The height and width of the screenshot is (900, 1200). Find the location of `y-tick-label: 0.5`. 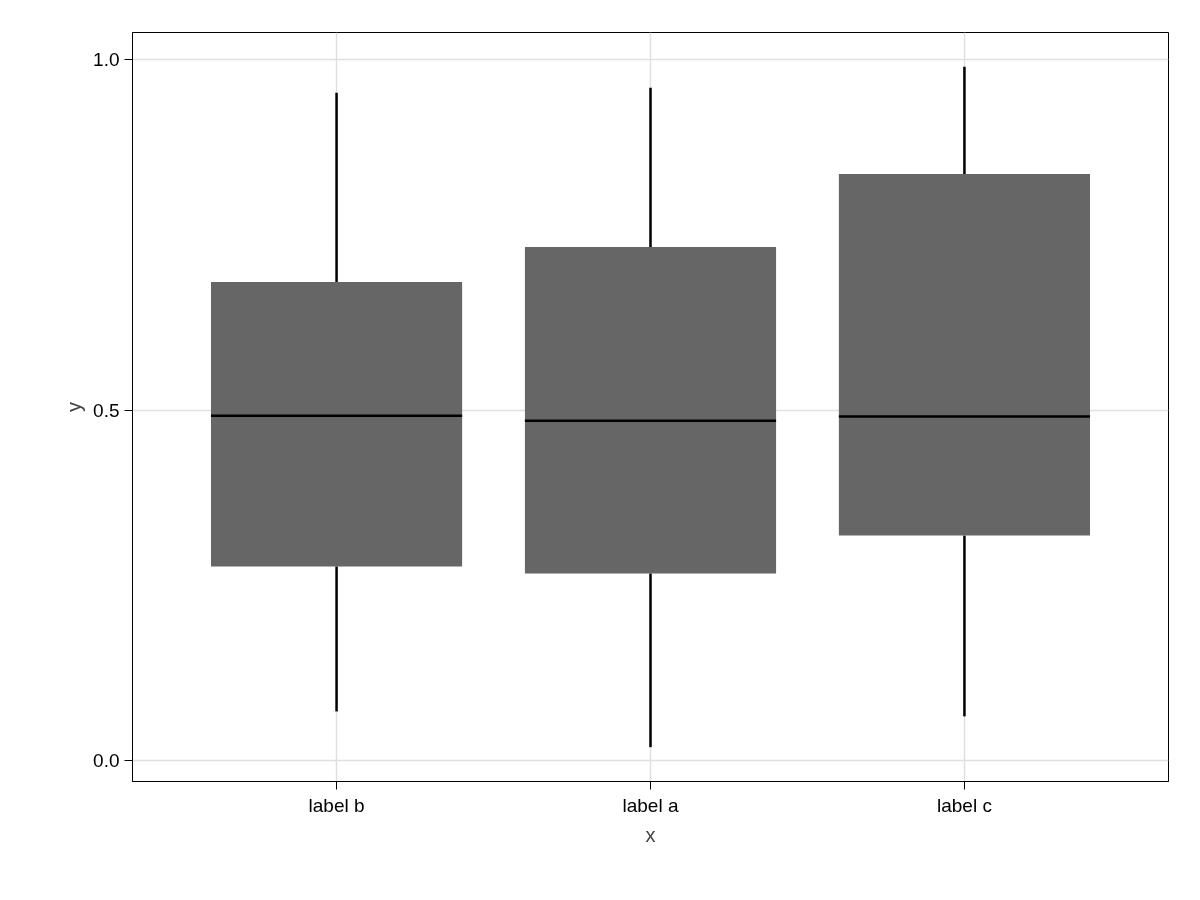

y-tick-label: 0.5 is located at coordinates (106, 410).